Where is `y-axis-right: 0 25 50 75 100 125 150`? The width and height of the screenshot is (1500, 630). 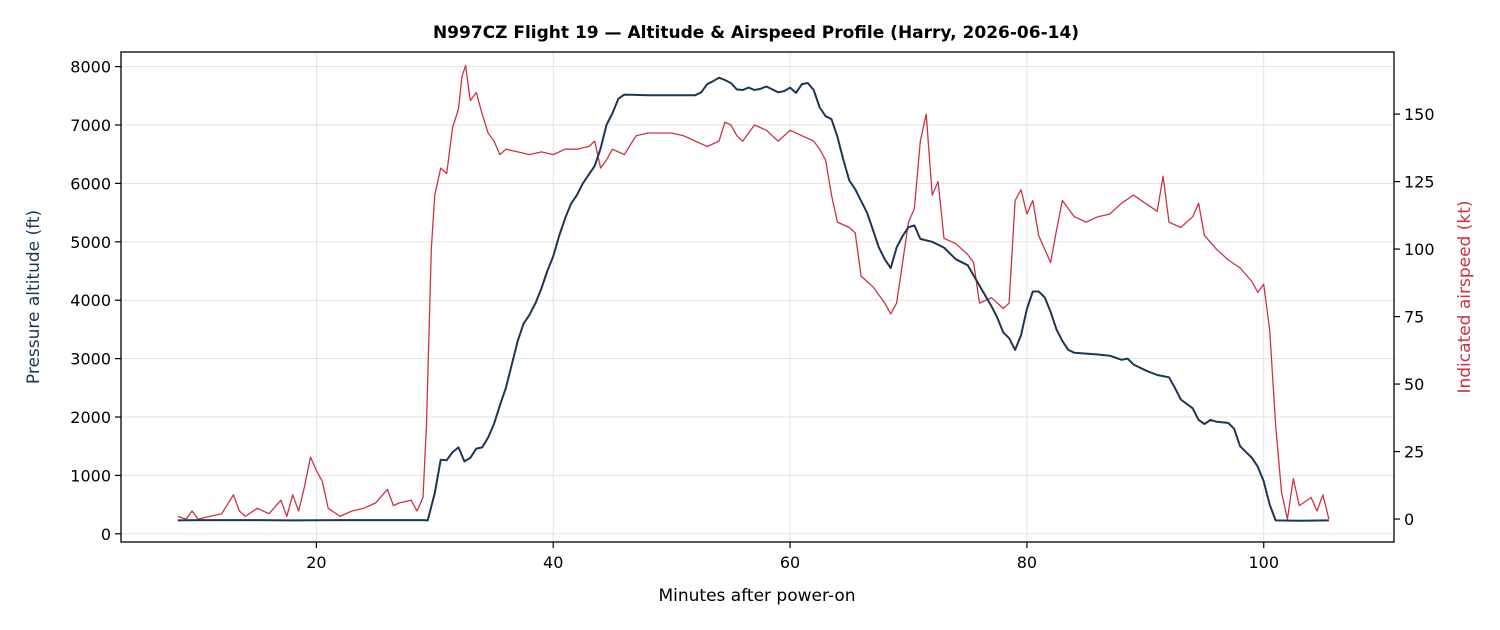
y-axis-right: 0 25 50 75 100 125 150 is located at coordinates (1414, 317).